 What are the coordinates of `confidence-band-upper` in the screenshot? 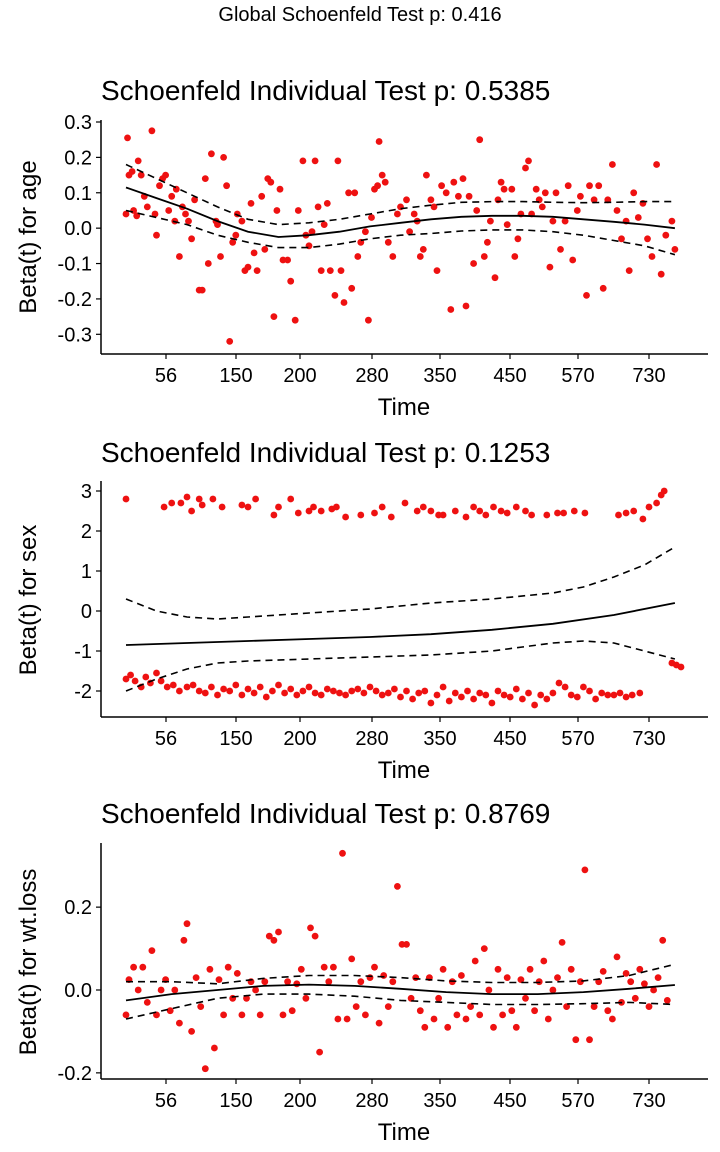 It's located at (400, 583).